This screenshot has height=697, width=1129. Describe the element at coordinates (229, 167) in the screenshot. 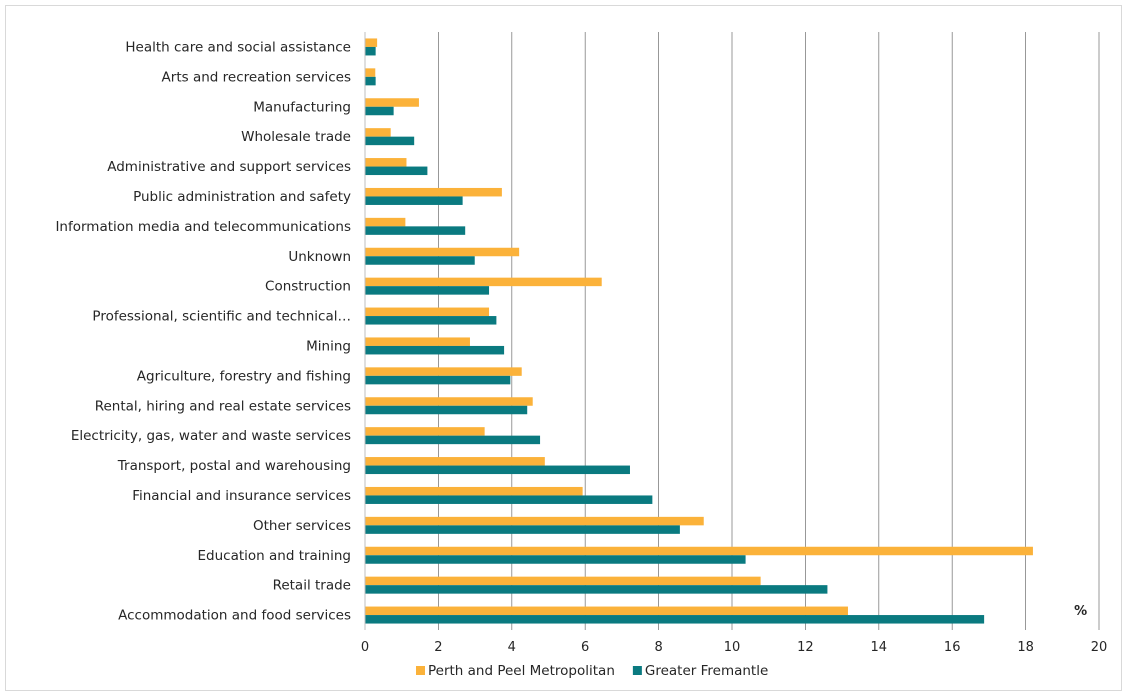

I see `category-label: Administrative and support services` at that location.